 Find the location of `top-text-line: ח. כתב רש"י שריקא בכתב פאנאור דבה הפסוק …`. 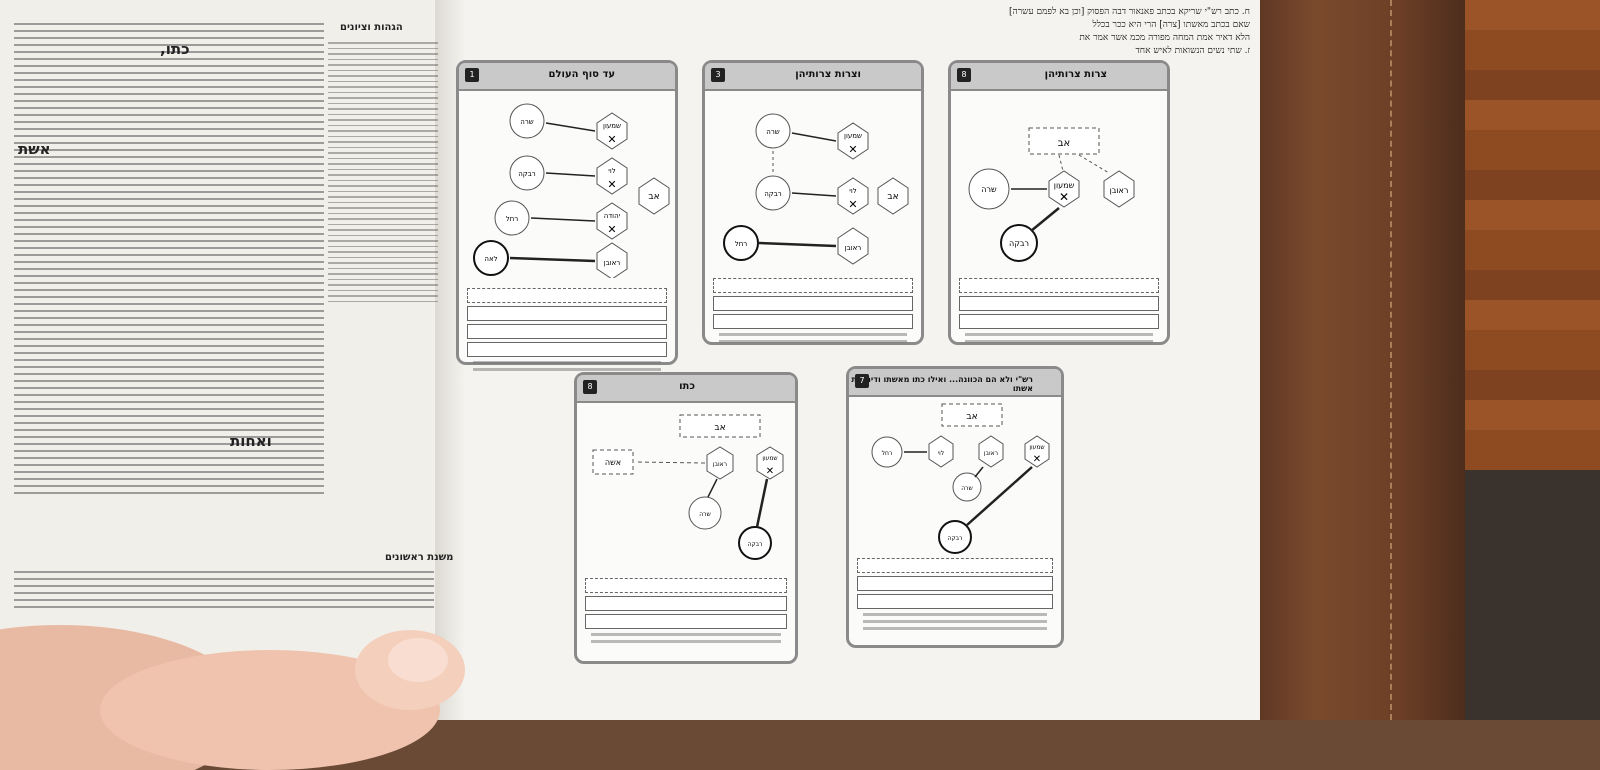

top-text-line: ח. כתב רש"י שריקא בכתב פאנאור דבה הפסוק … is located at coordinates (1129, 12).